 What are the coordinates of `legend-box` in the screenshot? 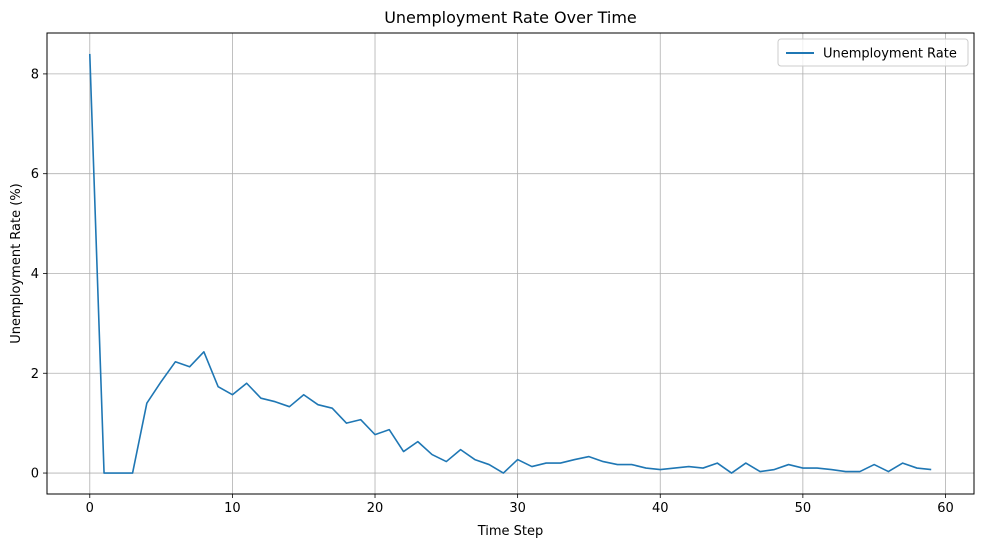 It's located at (873, 52).